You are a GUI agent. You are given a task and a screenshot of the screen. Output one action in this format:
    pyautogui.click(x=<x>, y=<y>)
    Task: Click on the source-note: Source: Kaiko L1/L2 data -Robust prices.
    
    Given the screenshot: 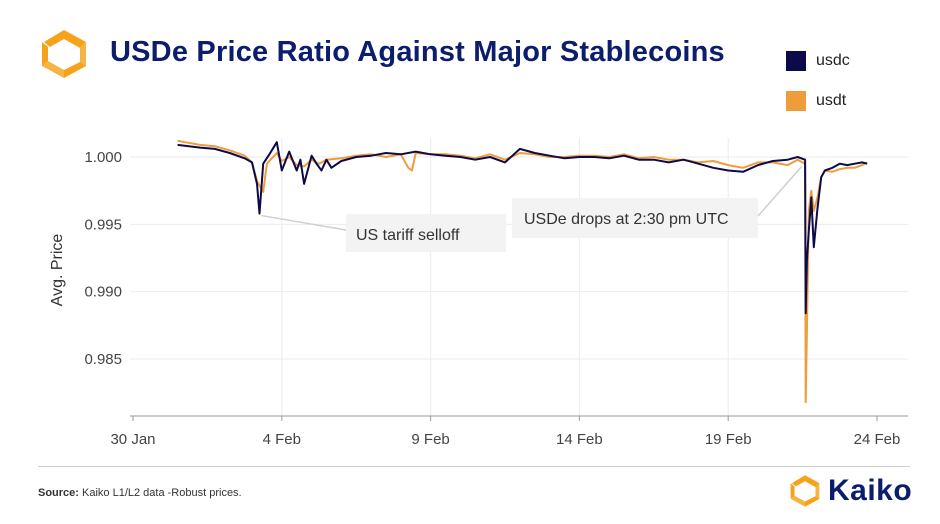 What is the action you would take?
    pyautogui.click(x=140, y=493)
    